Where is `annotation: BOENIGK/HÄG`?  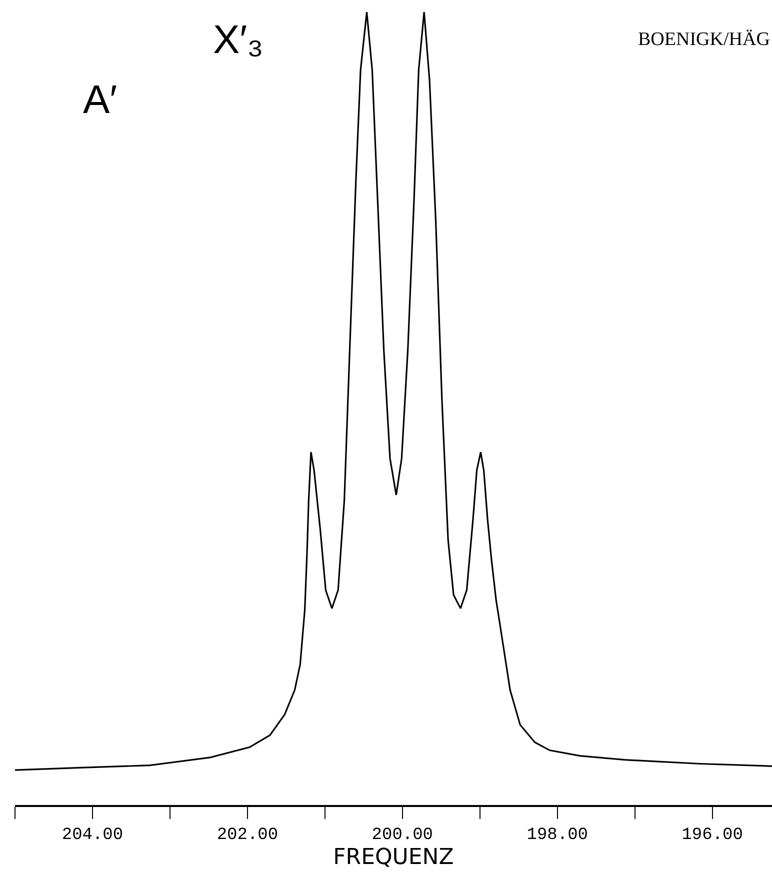
annotation: BOENIGK/HÄG is located at coordinates (704, 39).